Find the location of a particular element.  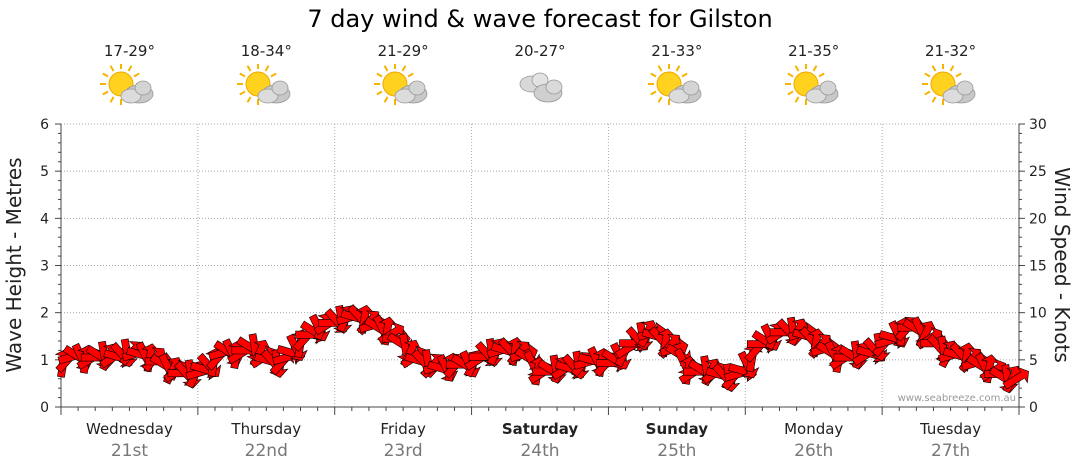

temperature-range: 17-29° is located at coordinates (129, 51).